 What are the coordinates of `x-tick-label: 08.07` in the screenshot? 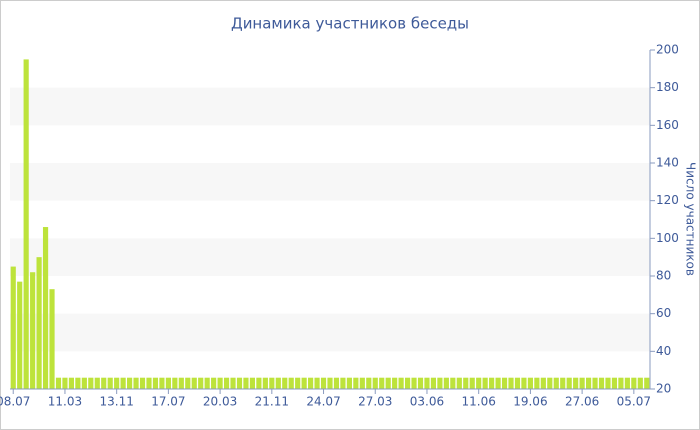 It's located at (15, 402).